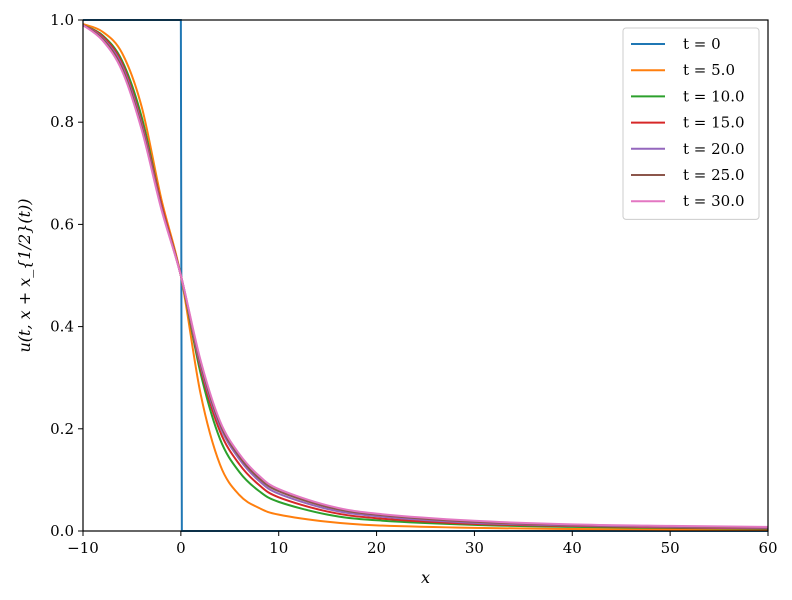 The image size is (792, 600). What do you see at coordinates (181, 548) in the screenshot?
I see `x-tick-label: 0` at bounding box center [181, 548].